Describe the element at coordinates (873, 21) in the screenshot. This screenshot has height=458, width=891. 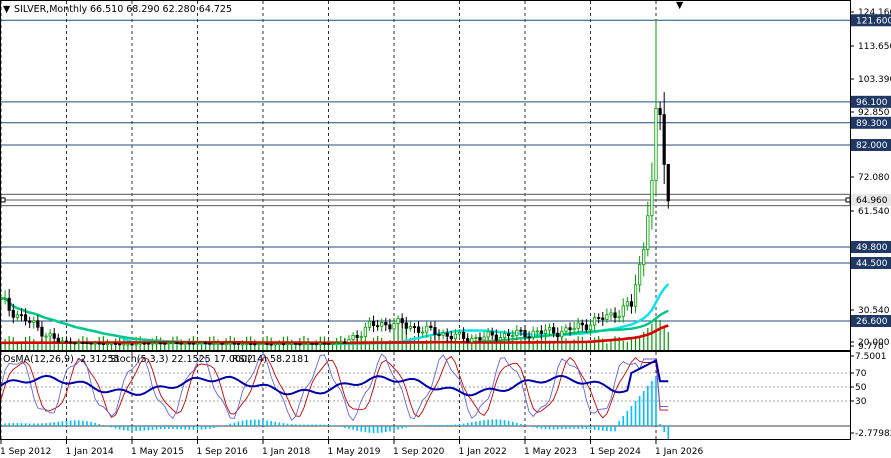
I see `level-label: 121.600` at that location.